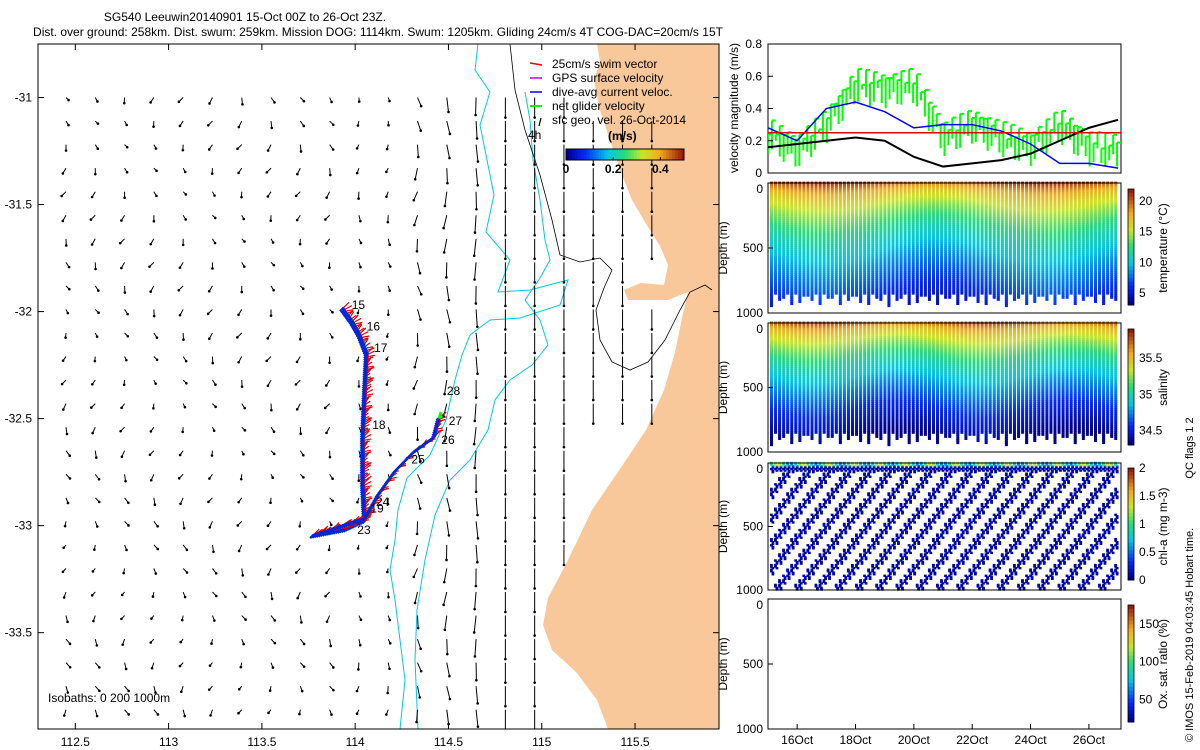 Image resolution: width=1200 pixels, height=750 pixels. Describe the element at coordinates (607, 78) in the screenshot. I see `legend-gps-label: GPS surface velocity` at that location.